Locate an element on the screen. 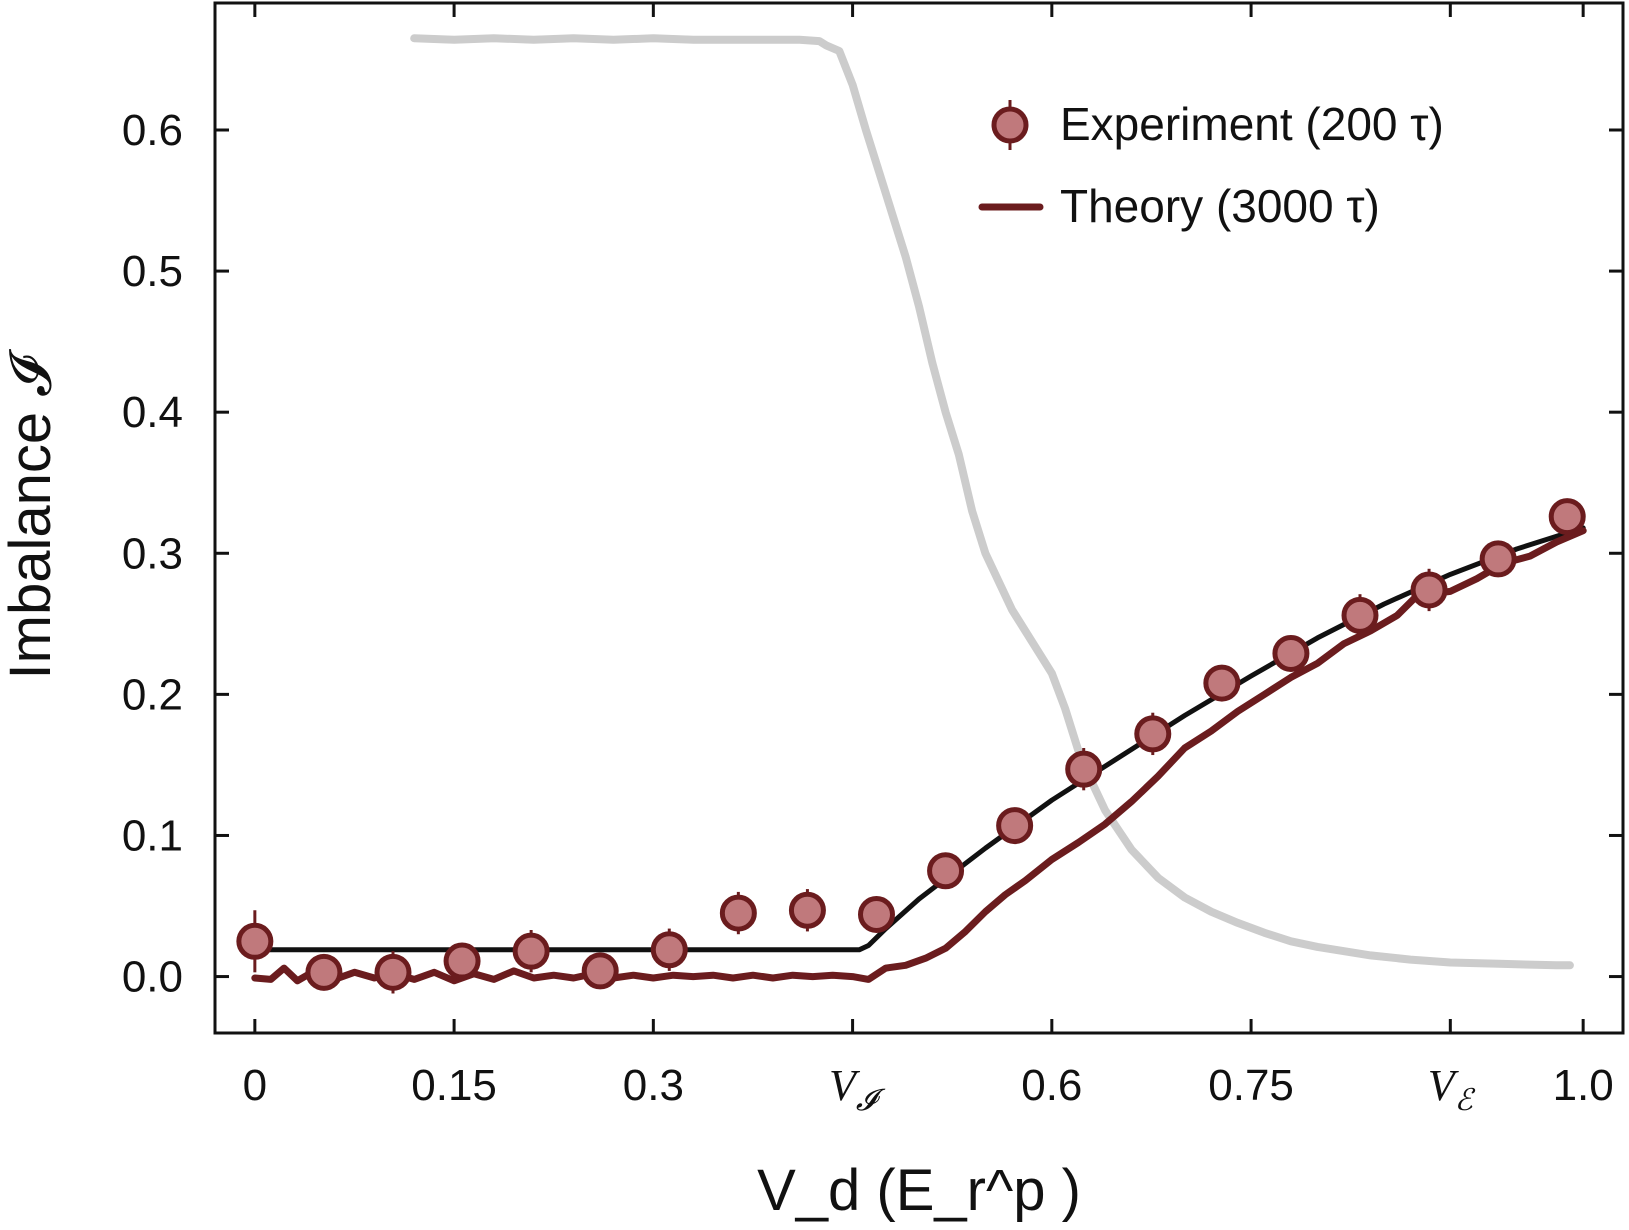  y-tick-label: 0.3 is located at coordinates (152, 553).